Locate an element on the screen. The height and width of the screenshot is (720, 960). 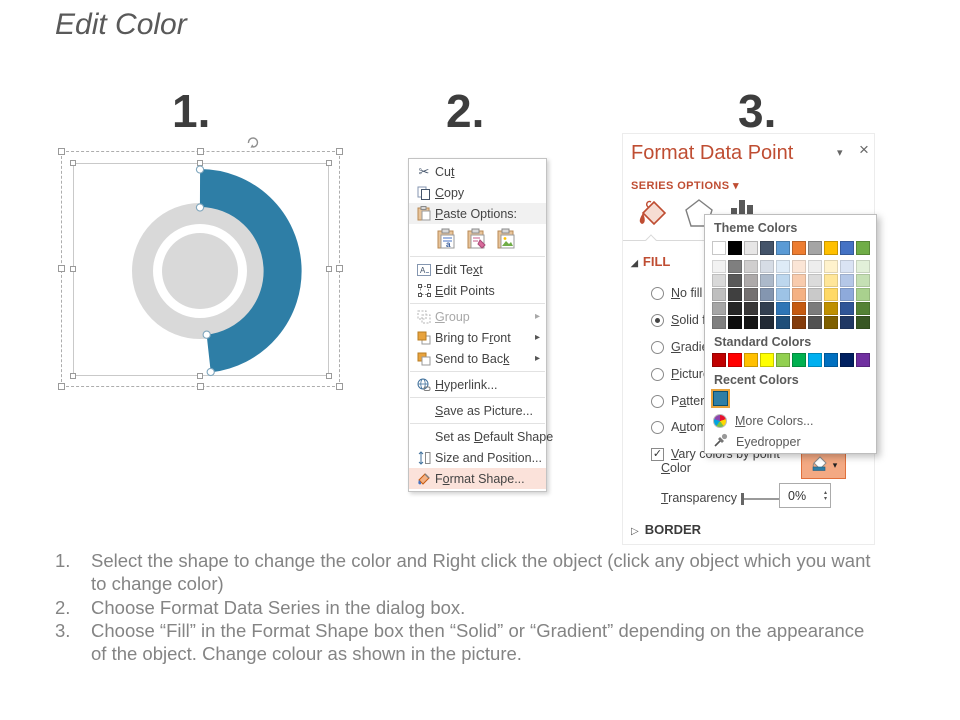
spin-up-icon: ▴ is located at coordinates (825, 492).